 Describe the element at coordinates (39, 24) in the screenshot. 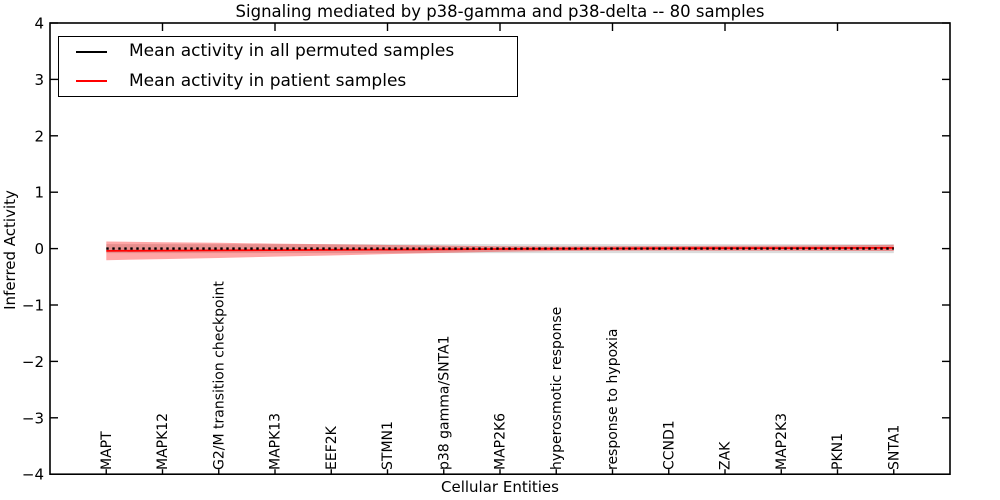

I see `y-tick-label: 4` at that location.